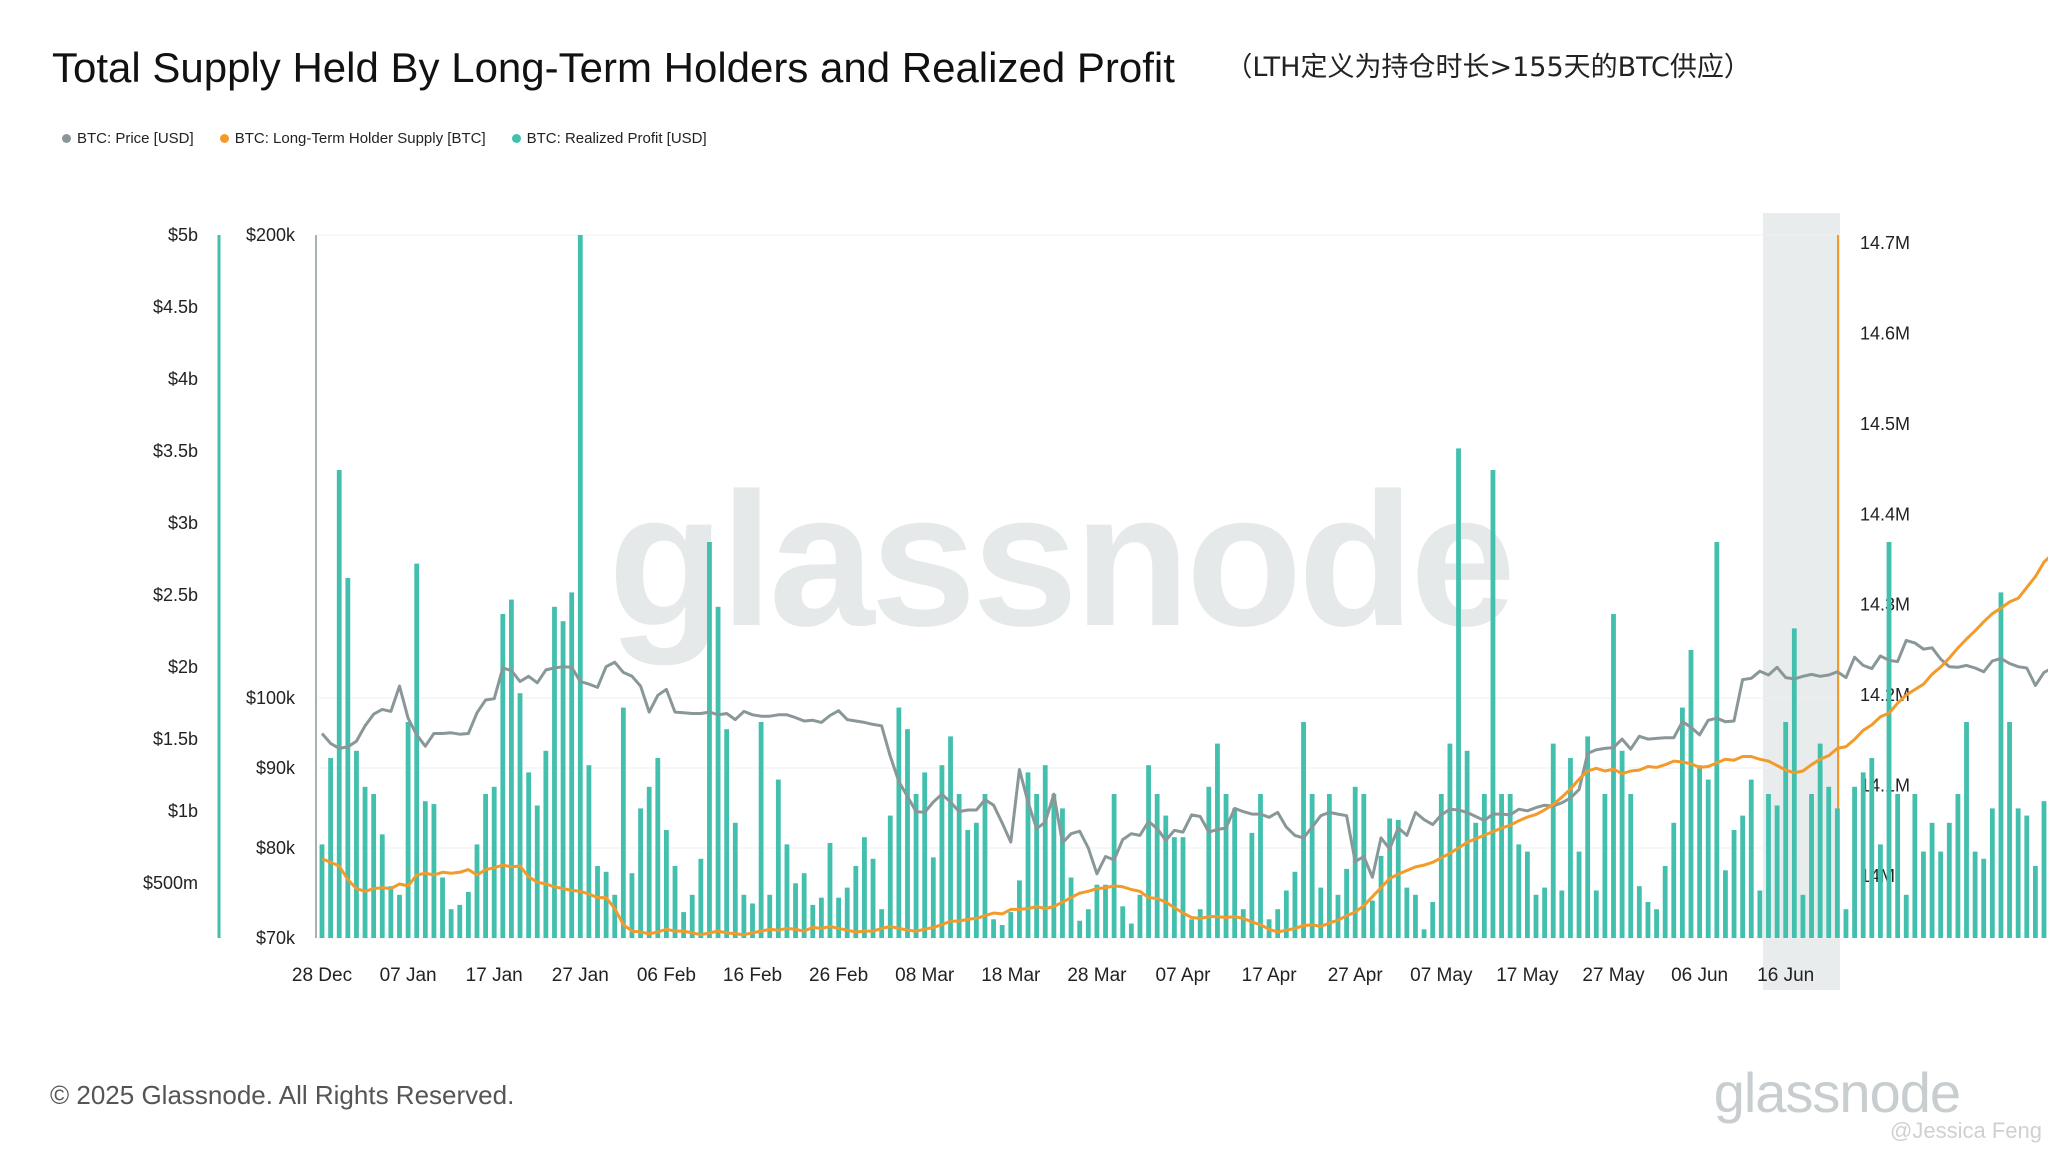 Image resolution: width=2048 pixels, height=1152 pixels. I want to click on x-tick-label-5: 16 Feb, so click(752, 975).